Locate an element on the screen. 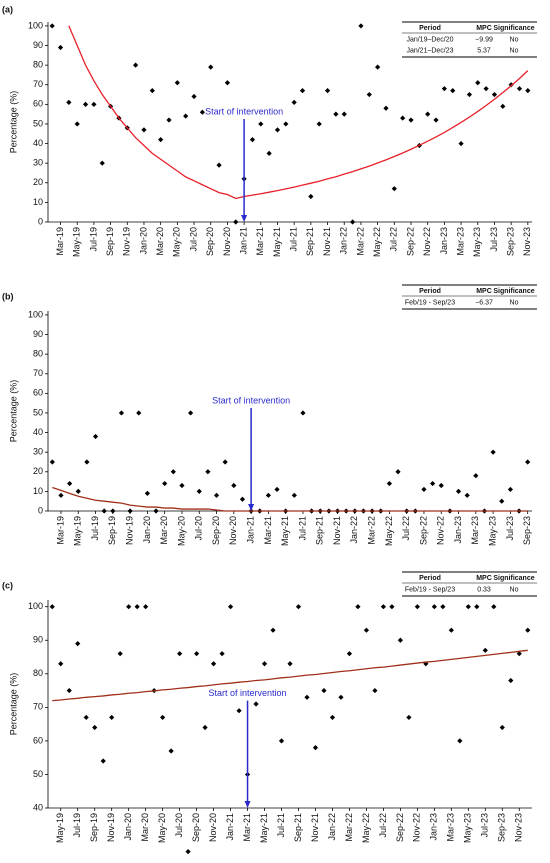 The height and width of the screenshot is (863, 550). y-tick-label: 90 is located at coordinates (38, 334).